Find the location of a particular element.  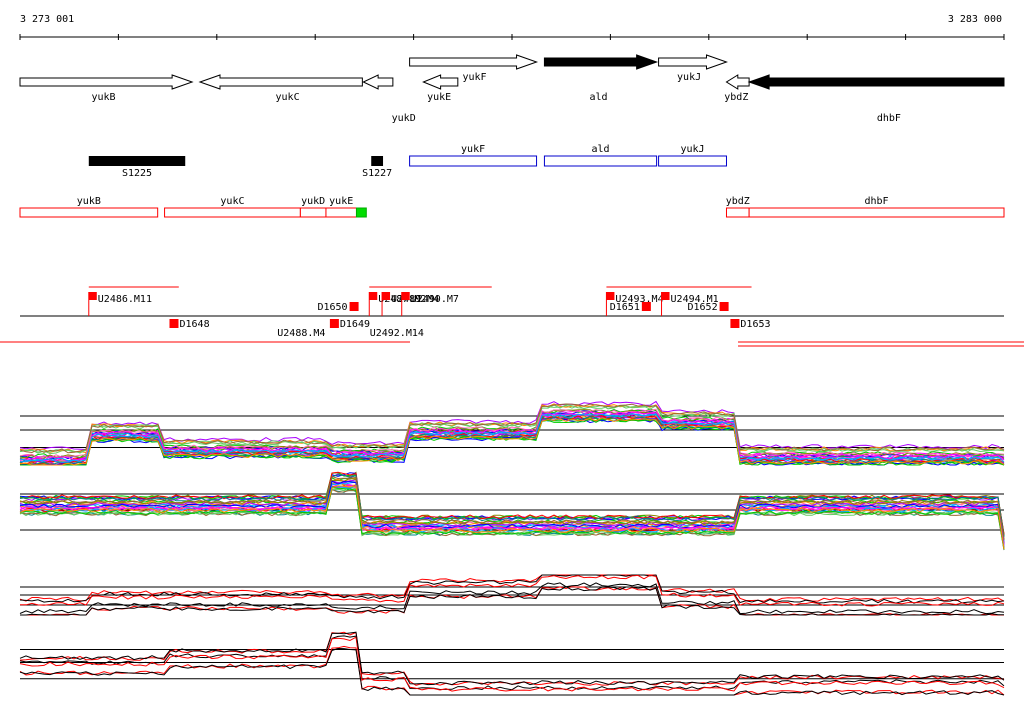

terminator-label: D1650 is located at coordinates (332, 307).